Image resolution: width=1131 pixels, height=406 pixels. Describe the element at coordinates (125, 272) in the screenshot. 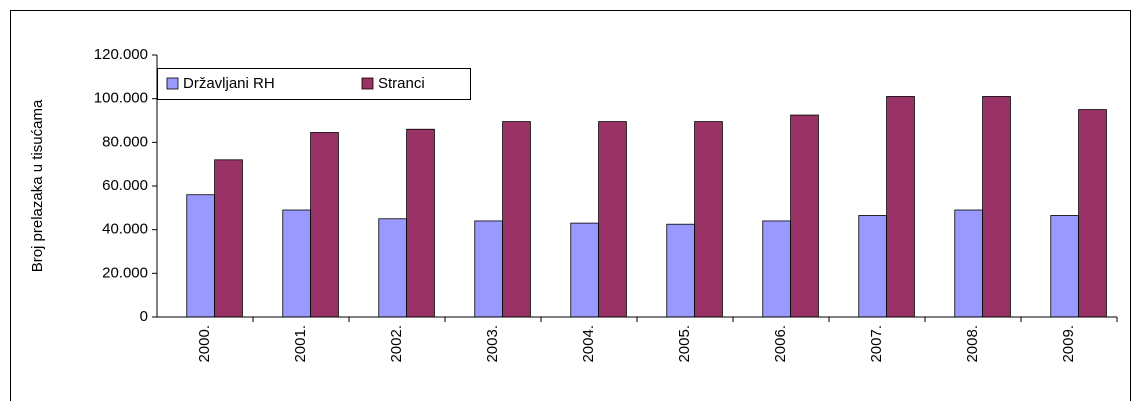

I see `y-tick-label: 20.000` at that location.